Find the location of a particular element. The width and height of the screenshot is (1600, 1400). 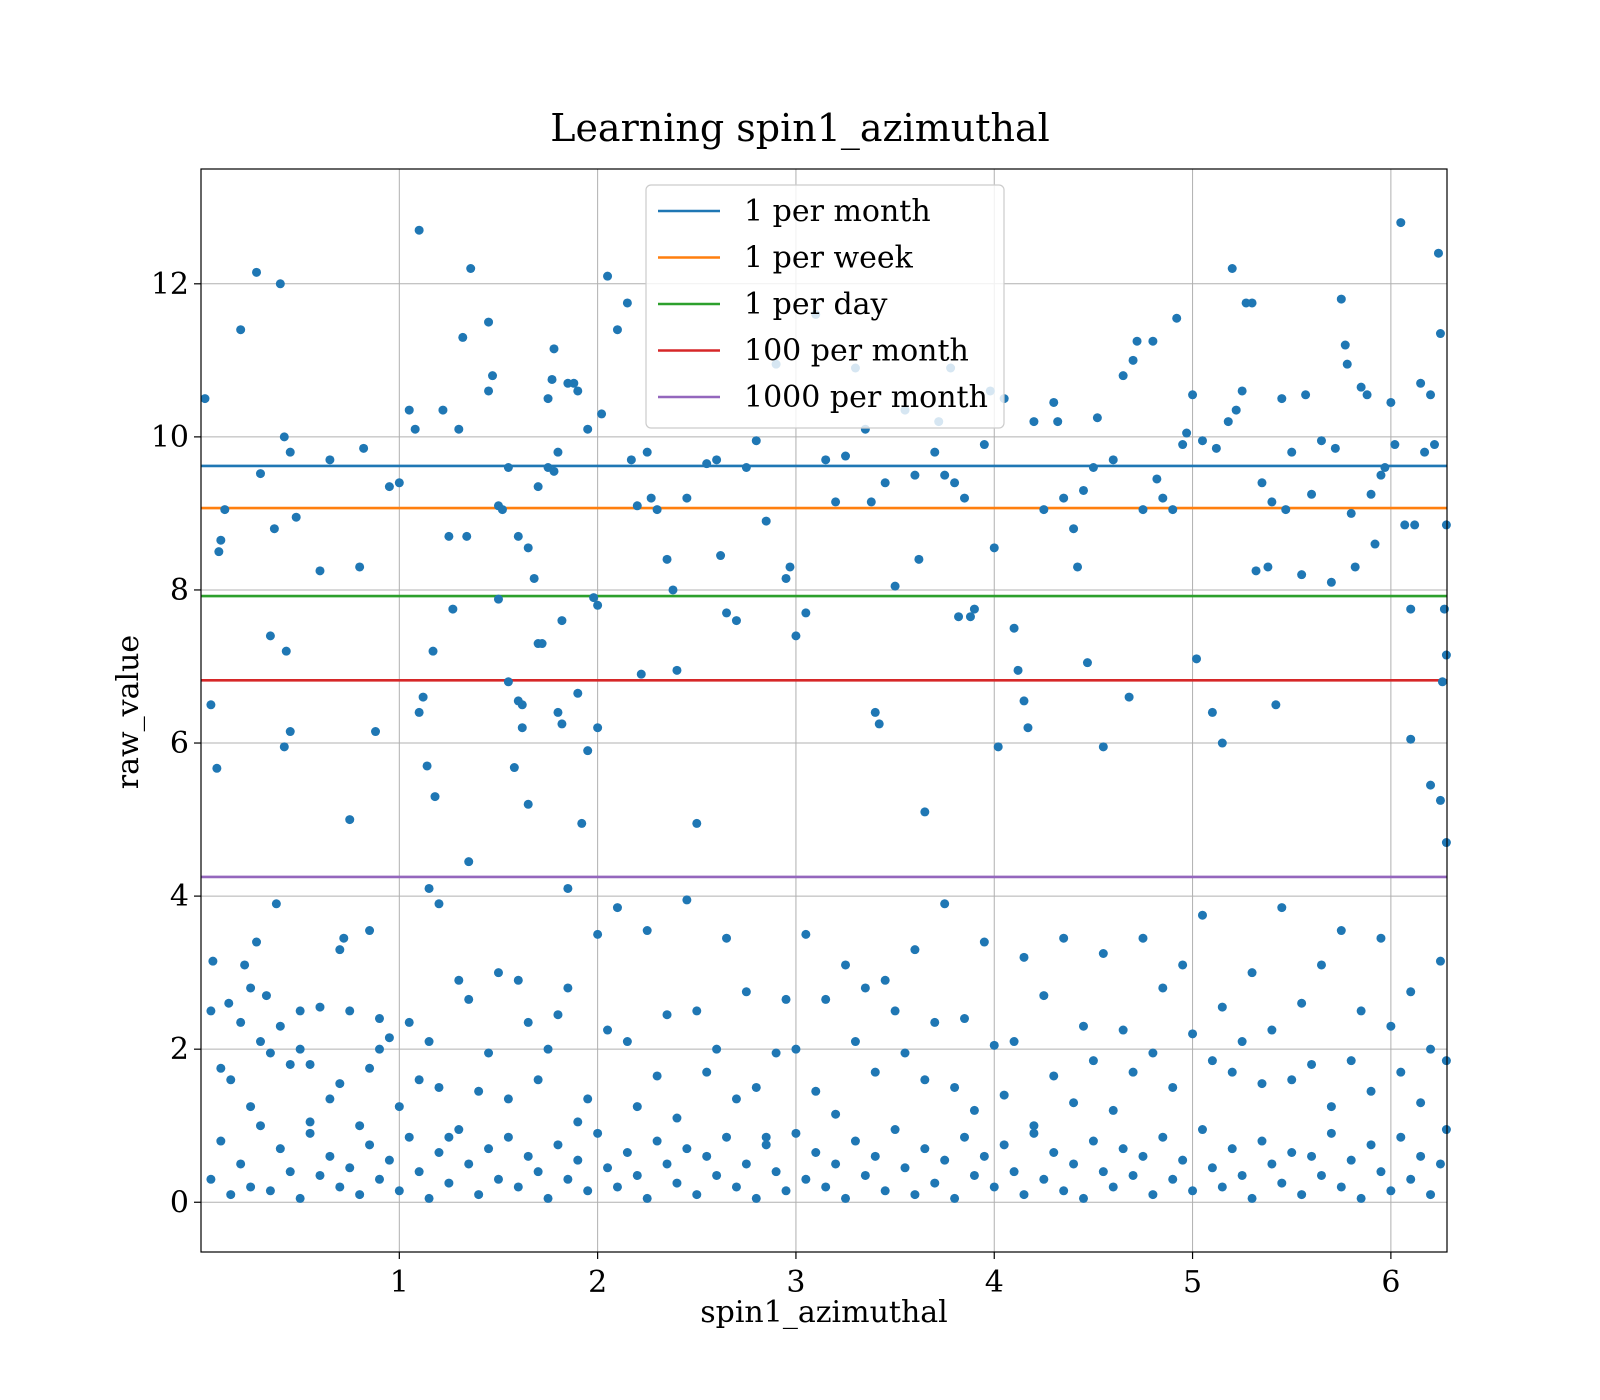

y-tick-label: 2 is located at coordinates (179, 1049).